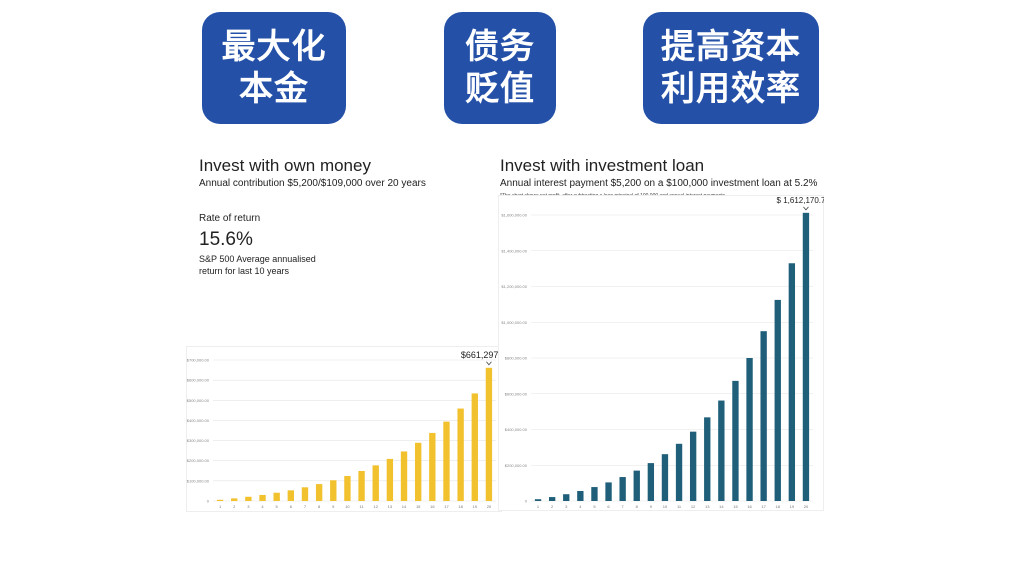 Image resolution: width=1024 pixels, height=576 pixels. What do you see at coordinates (226, 239) in the screenshot?
I see `rate-value: 15.6%` at bounding box center [226, 239].